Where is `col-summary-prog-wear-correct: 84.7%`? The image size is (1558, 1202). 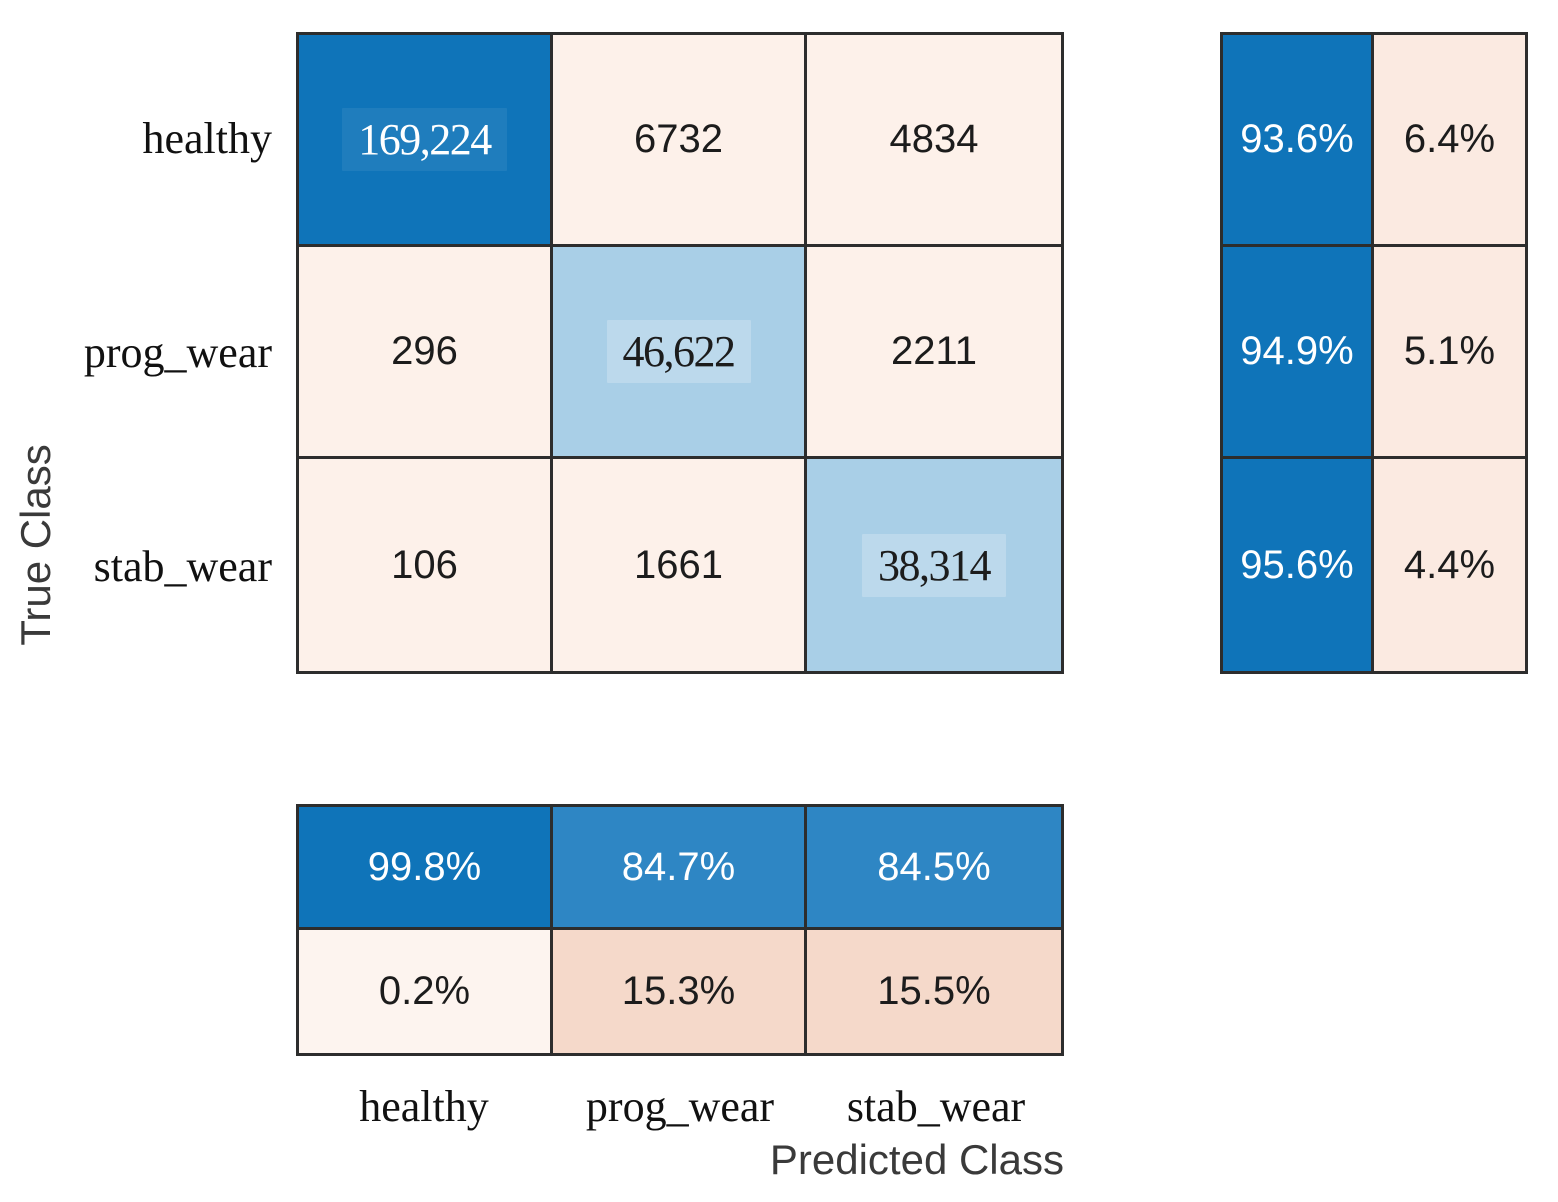
col-summary-prog-wear-correct: 84.7% is located at coordinates (680, 868).